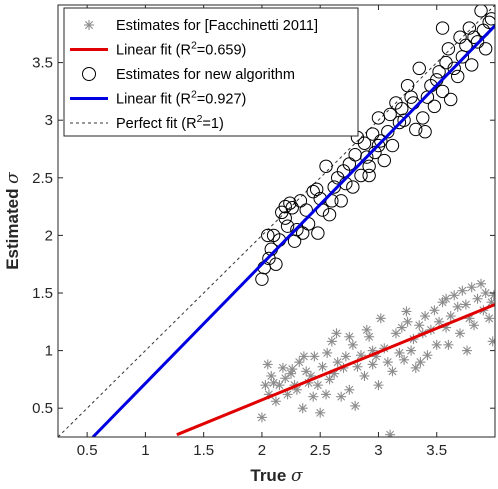 The height and width of the screenshot is (489, 498). I want to click on legend-item: Estimates for [Facchinetti 2011], so click(201, 26).